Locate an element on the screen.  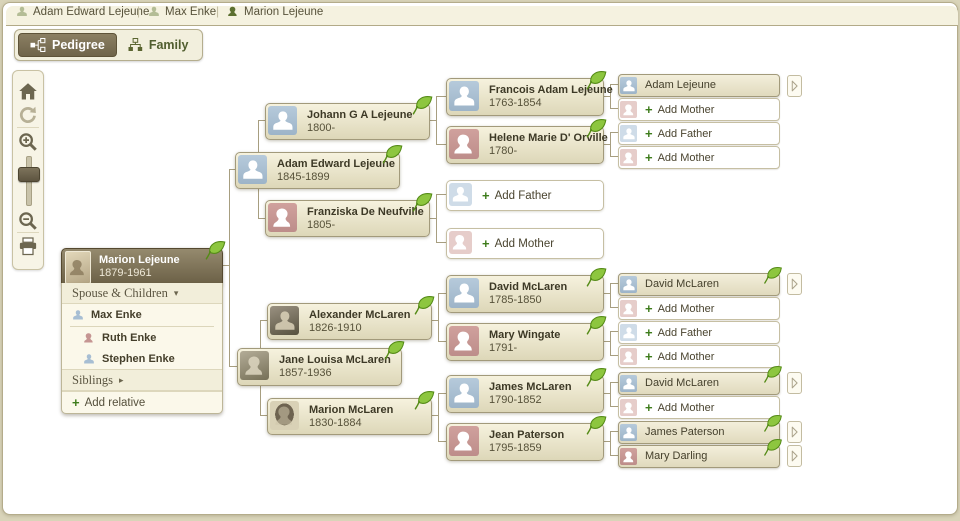
relative-name: Max Enke is located at coordinates (116, 315).